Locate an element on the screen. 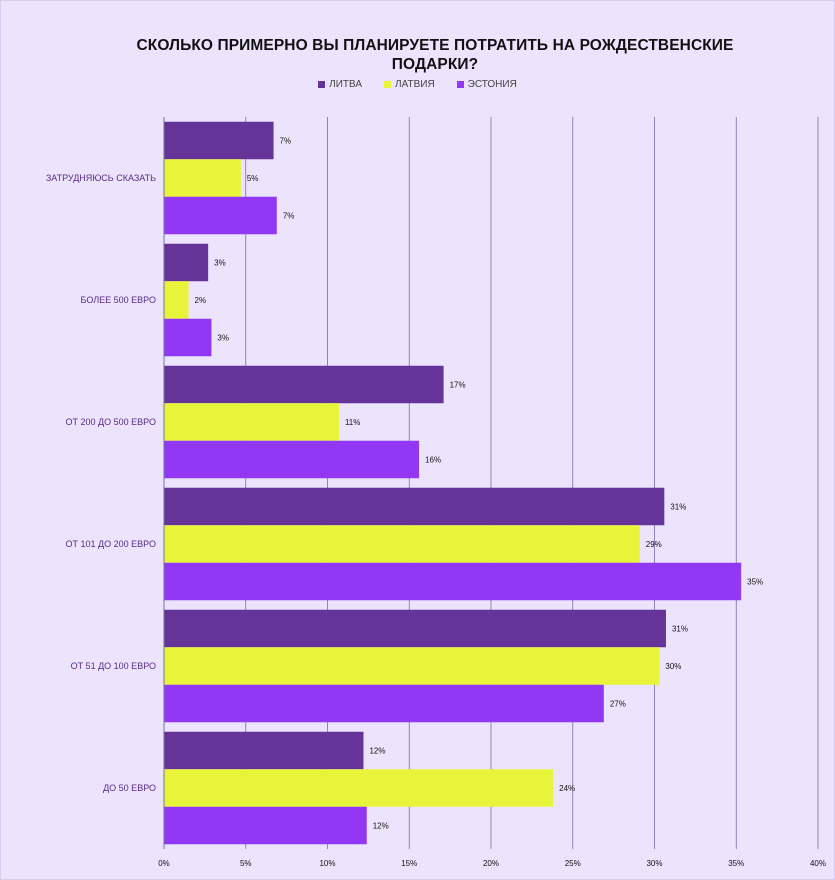 Image resolution: width=835 pixels, height=880 pixels. legend-item: ЛИТВА is located at coordinates (340, 84).